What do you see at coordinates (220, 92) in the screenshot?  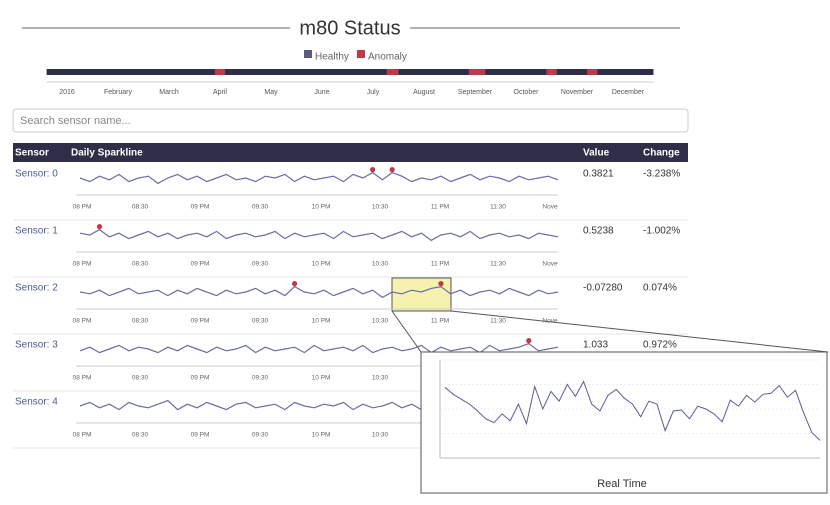 I see `timeline-label: April` at bounding box center [220, 92].